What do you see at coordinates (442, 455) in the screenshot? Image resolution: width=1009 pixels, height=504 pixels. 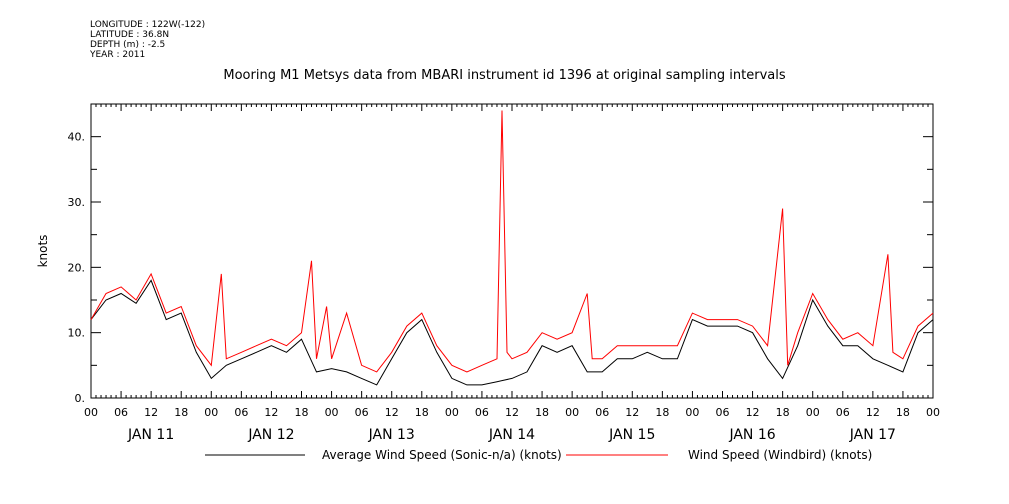 I see `legend-label-0: Average Wind Speed (Sonic-n/a) (knots)` at bounding box center [442, 455].